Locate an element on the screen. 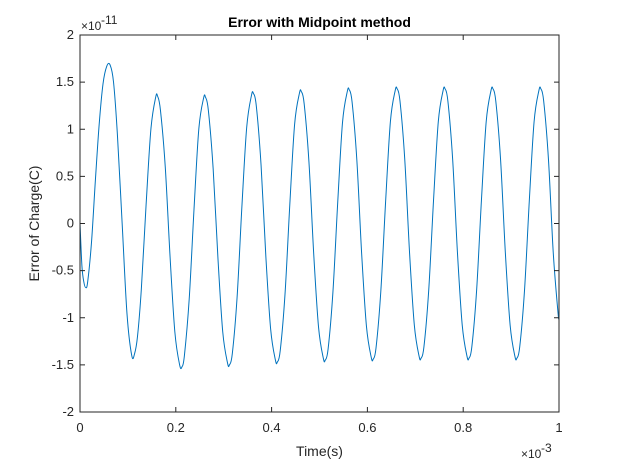 The height and width of the screenshot is (464, 619). y-exponent-label: ×10 -11 is located at coordinates (99, 23).